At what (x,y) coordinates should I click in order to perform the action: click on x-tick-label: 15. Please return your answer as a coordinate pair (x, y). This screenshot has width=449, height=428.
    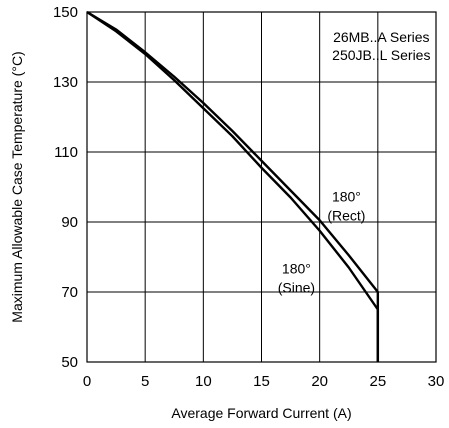
    Looking at the image, I should click on (261, 381).